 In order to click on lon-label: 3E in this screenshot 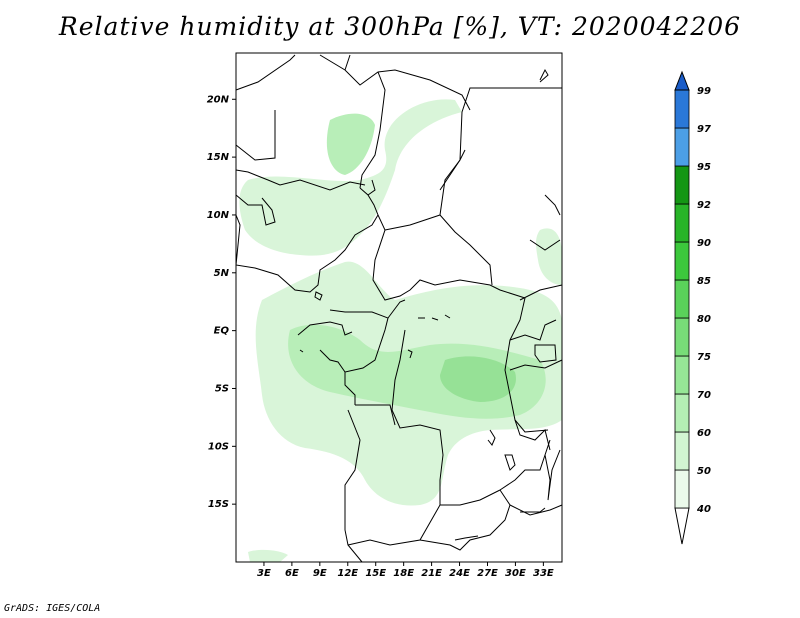, I will do `click(264, 573)`.